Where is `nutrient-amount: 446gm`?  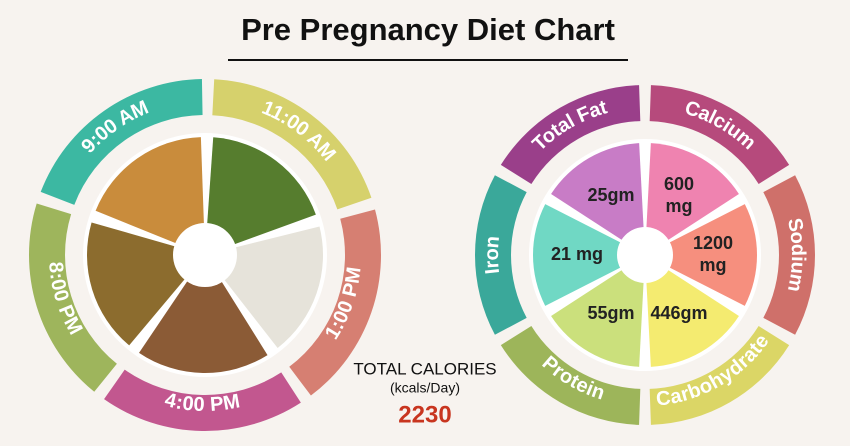
nutrient-amount: 446gm is located at coordinates (678, 313).